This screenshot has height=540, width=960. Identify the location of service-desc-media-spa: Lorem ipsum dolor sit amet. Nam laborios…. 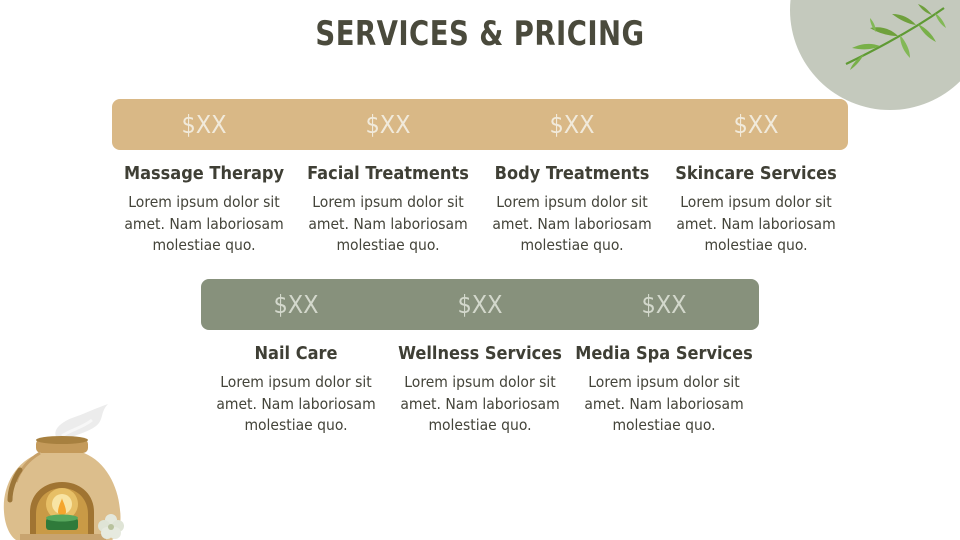
(664, 403).